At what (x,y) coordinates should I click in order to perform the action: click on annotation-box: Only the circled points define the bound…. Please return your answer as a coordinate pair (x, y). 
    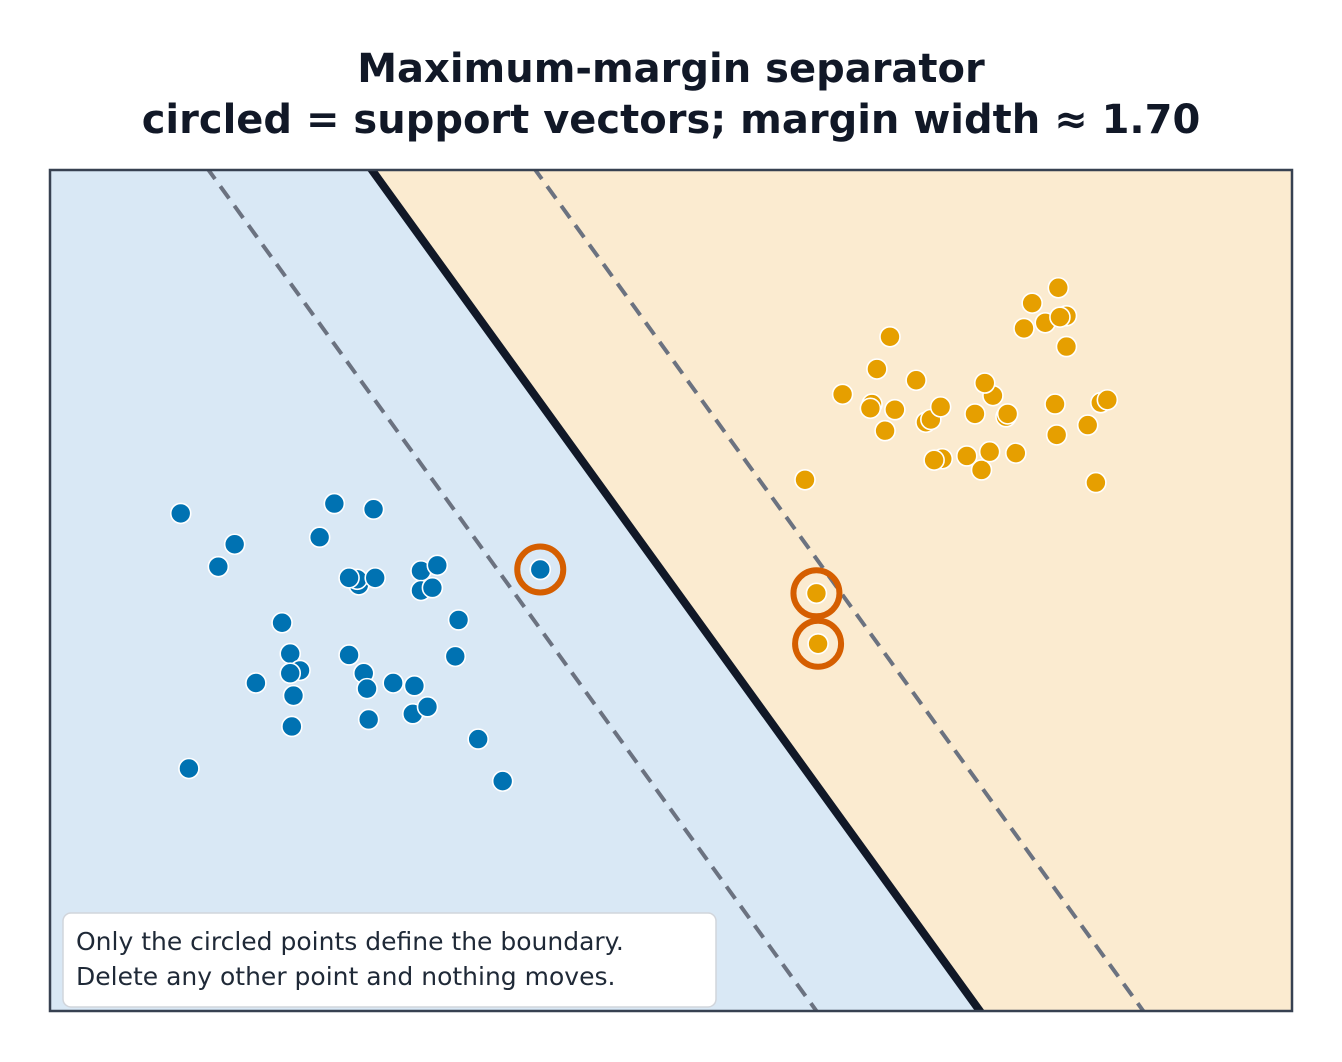
    Looking at the image, I should click on (389, 960).